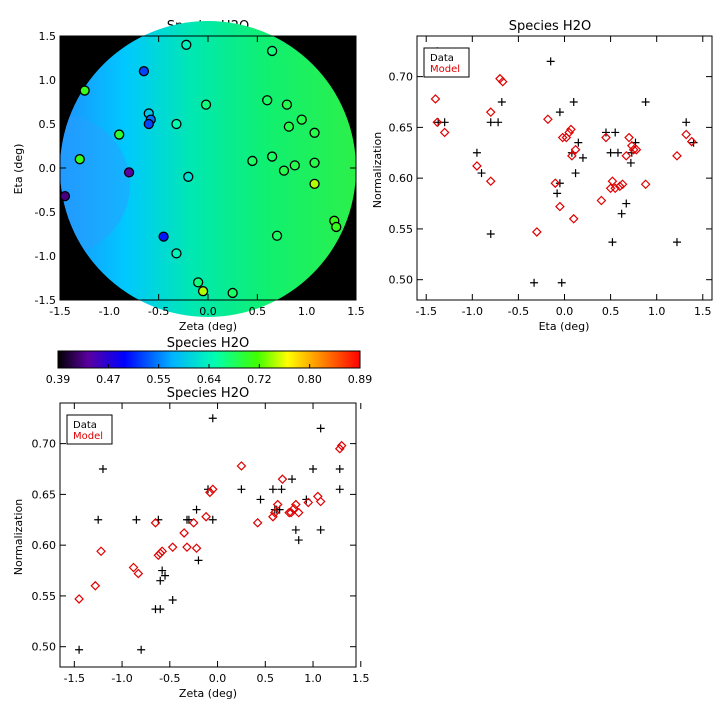 Image resolution: width=720 pixels, height=720 pixels. Describe the element at coordinates (259, 379) in the screenshot. I see `colorbar-tick-label: 0.72` at that location.